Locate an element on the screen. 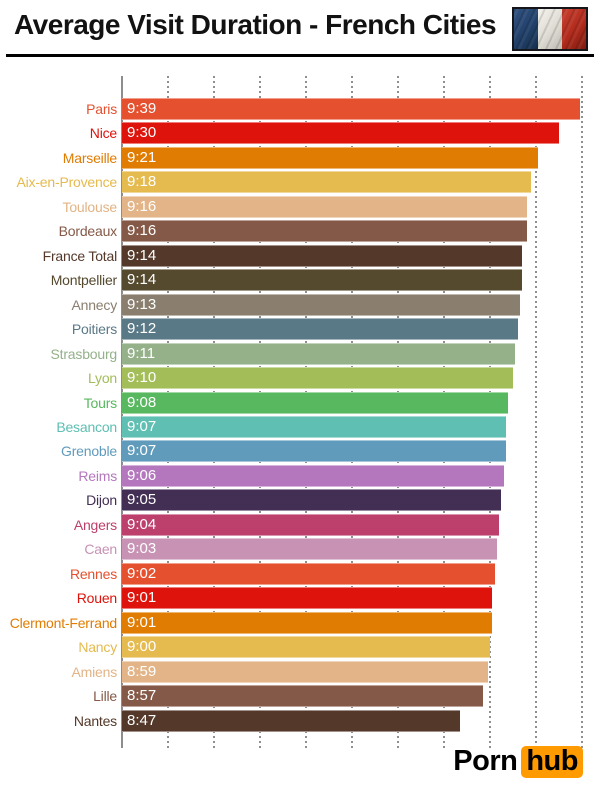 The image size is (600, 796). city-label: Strasbourg is located at coordinates (84, 353).